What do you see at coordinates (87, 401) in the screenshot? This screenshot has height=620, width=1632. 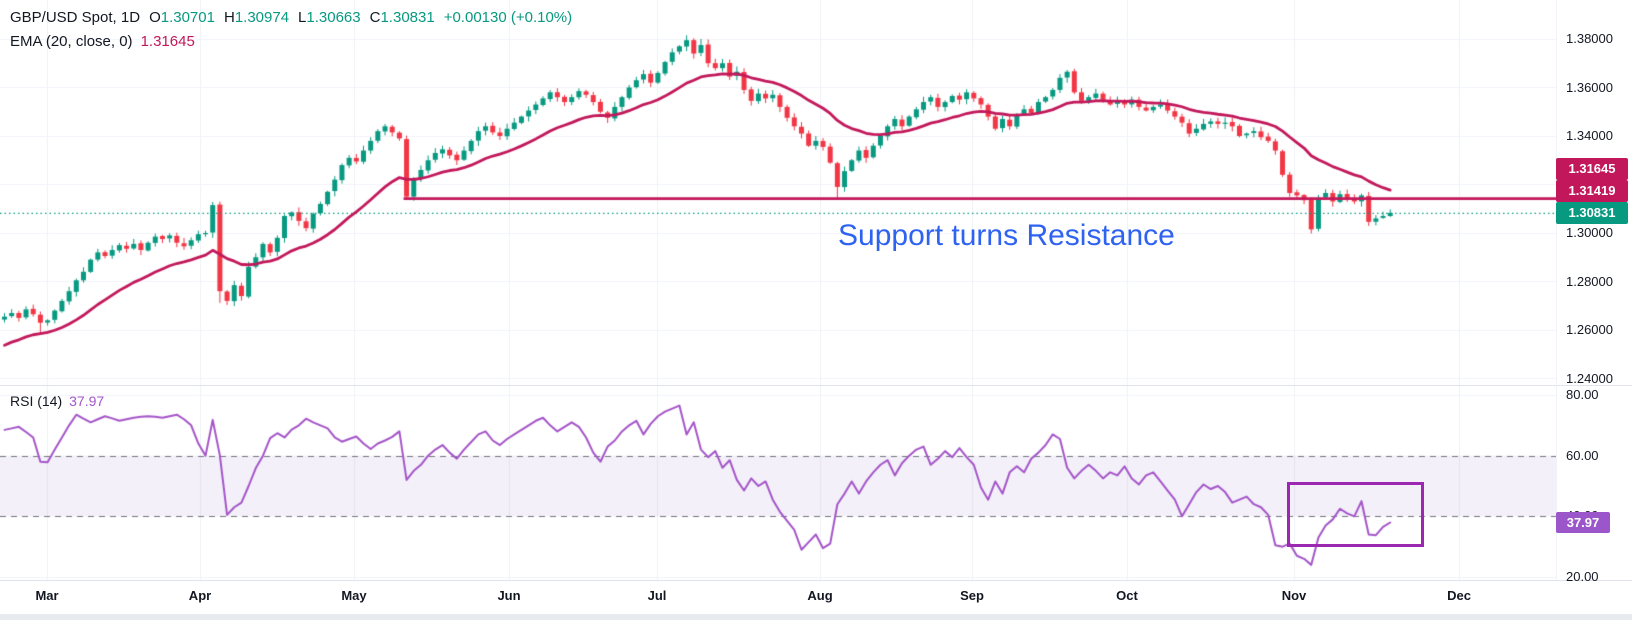 I see `rsi-value: 37.97` at bounding box center [87, 401].